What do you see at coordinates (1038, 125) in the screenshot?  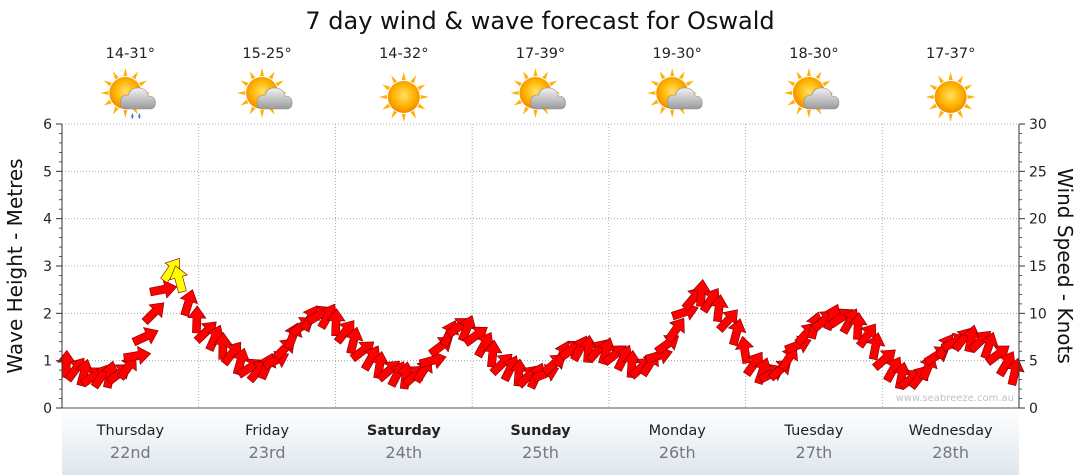 I see `right-tick-label: 30` at bounding box center [1038, 125].